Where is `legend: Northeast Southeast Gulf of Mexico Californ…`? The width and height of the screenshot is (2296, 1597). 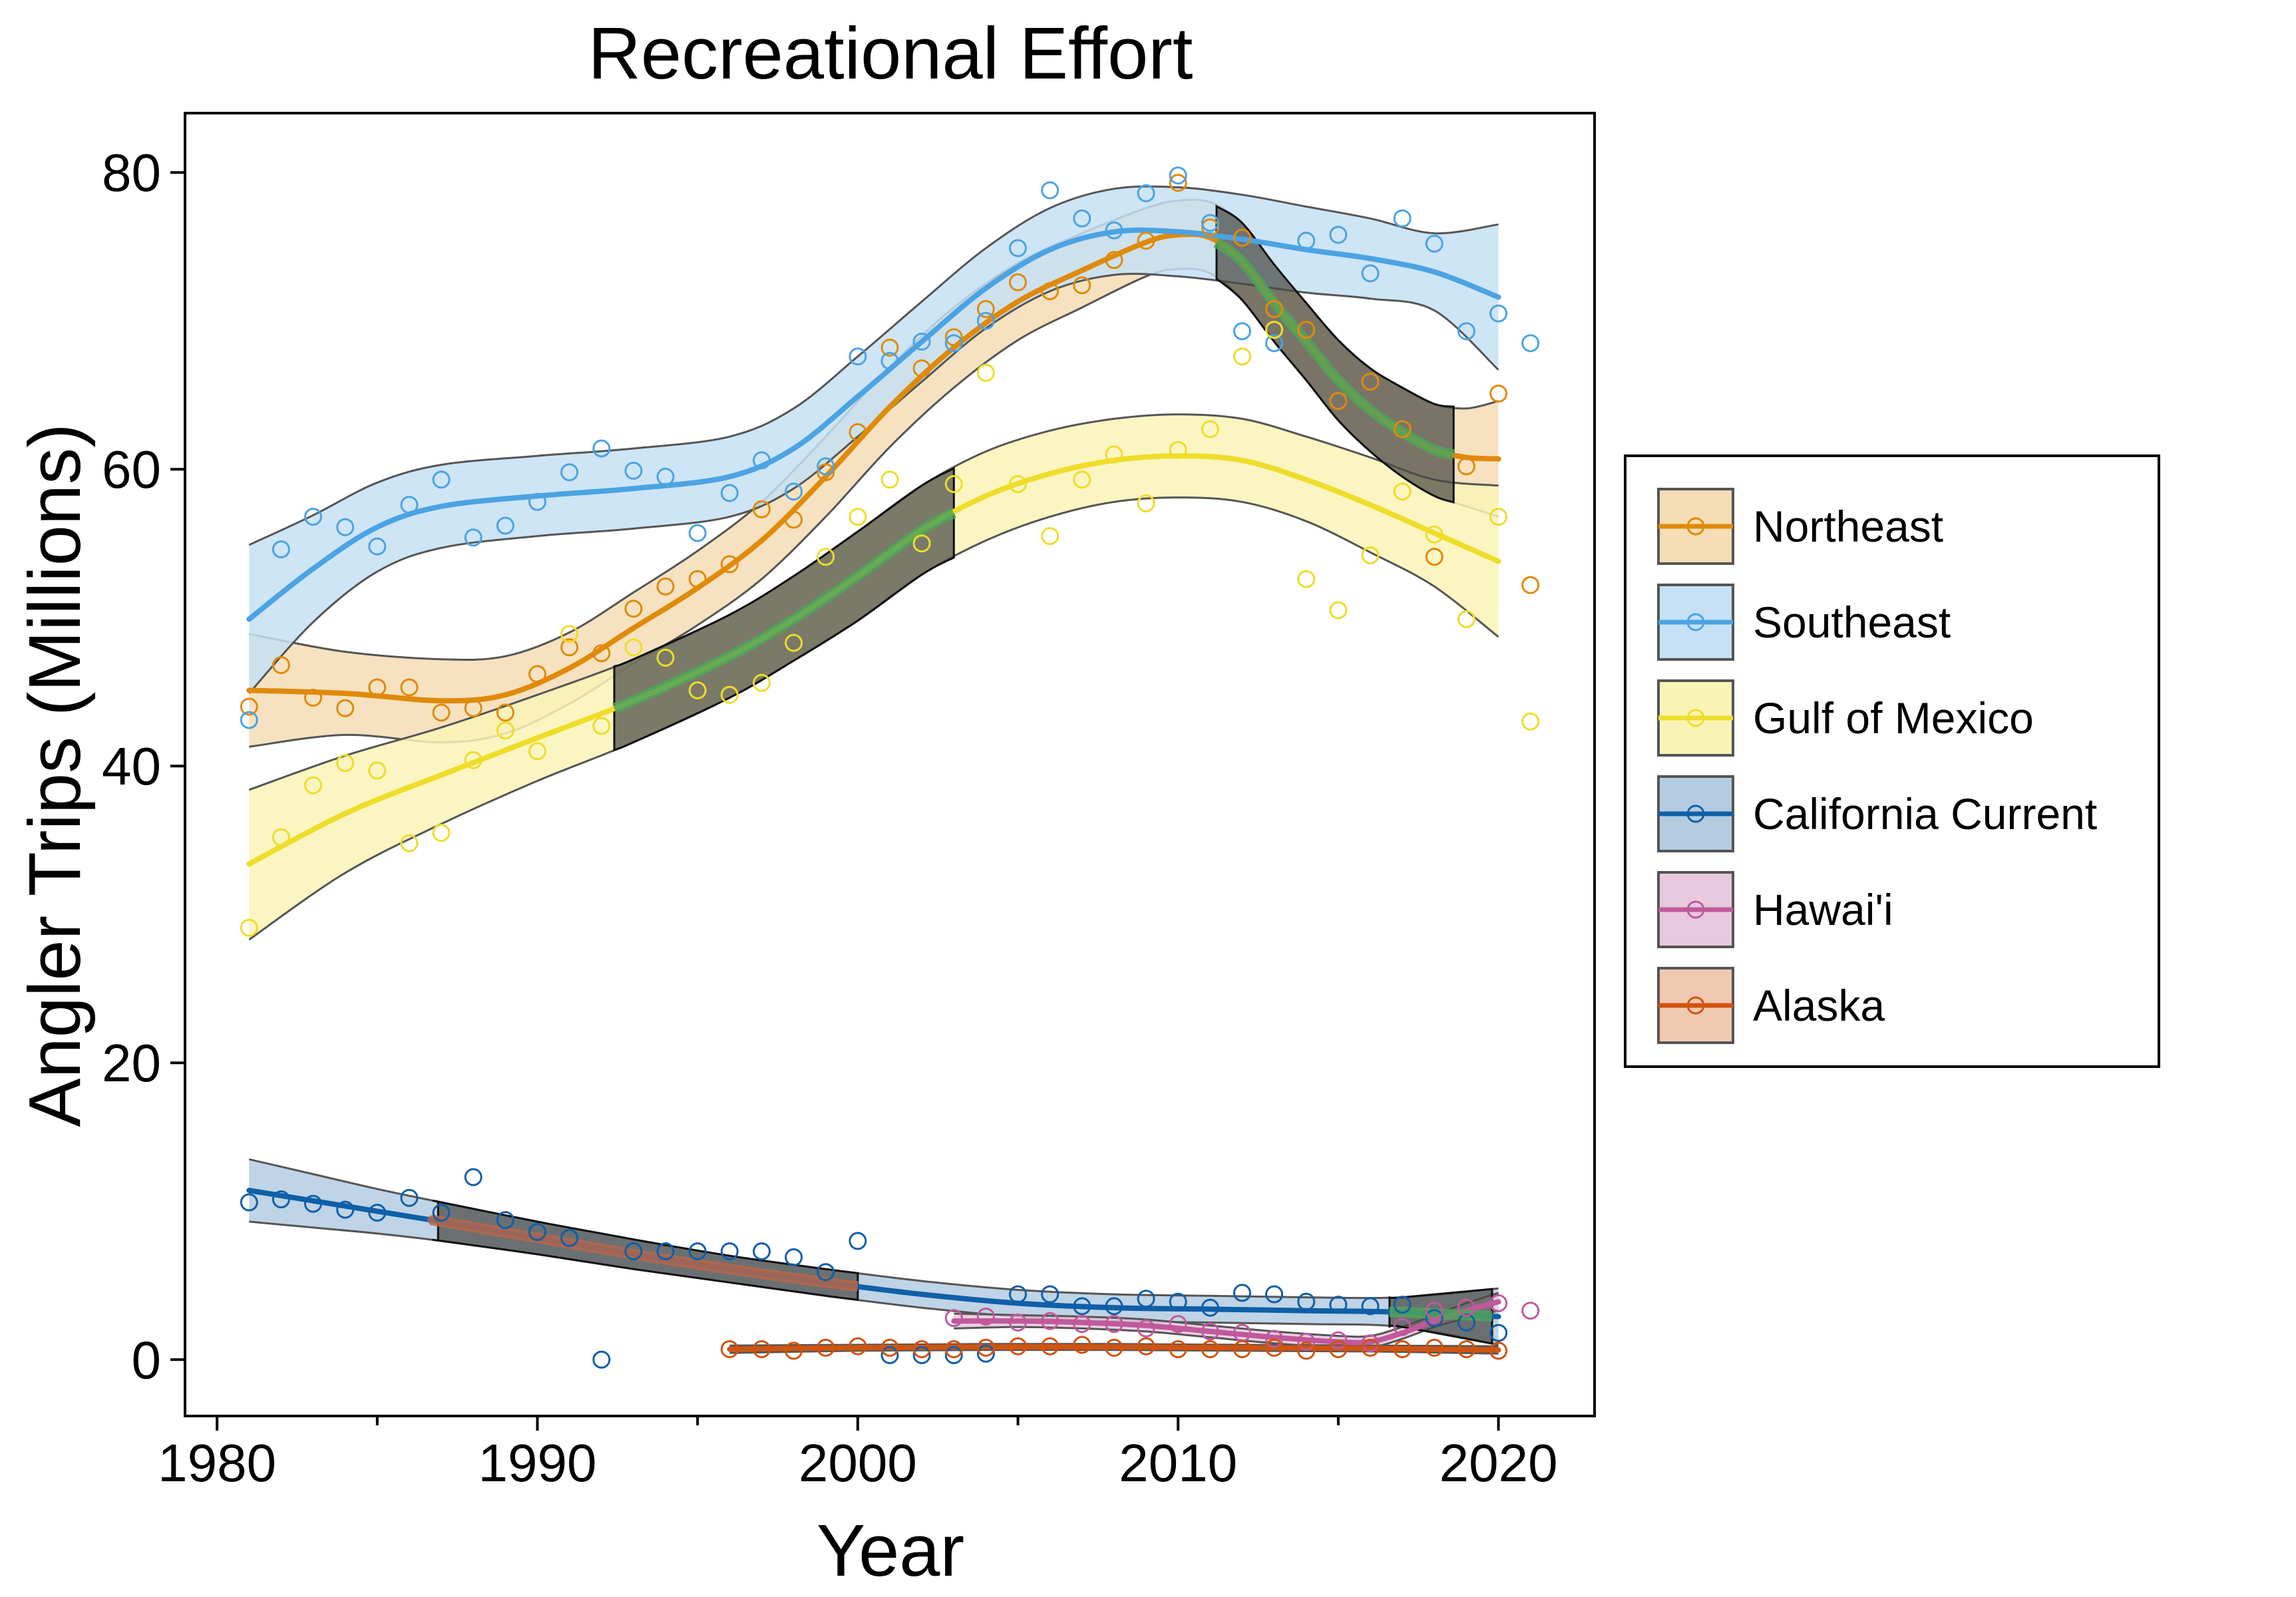
legend: Northeast Southeast Gulf of Mexico Californ… is located at coordinates (1892, 761).